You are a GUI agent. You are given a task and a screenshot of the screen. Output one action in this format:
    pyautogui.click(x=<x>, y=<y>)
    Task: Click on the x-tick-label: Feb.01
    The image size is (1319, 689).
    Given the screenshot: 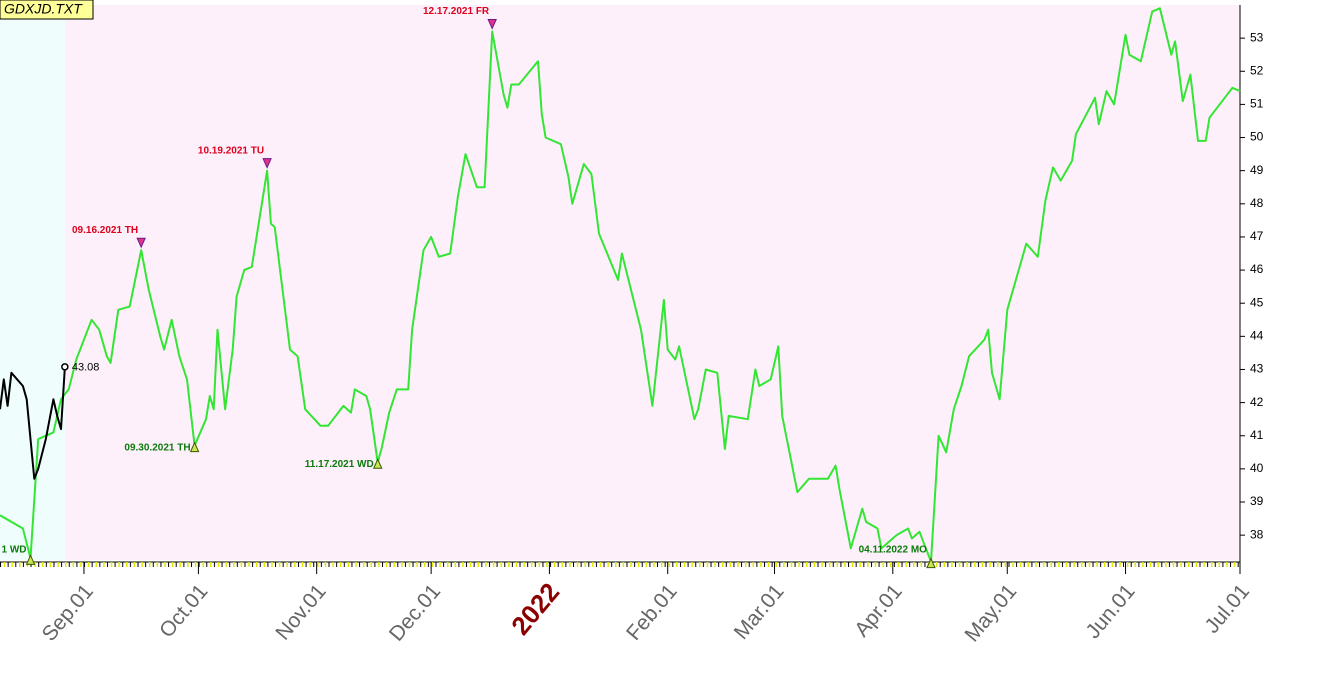 What is the action you would take?
    pyautogui.click(x=652, y=612)
    